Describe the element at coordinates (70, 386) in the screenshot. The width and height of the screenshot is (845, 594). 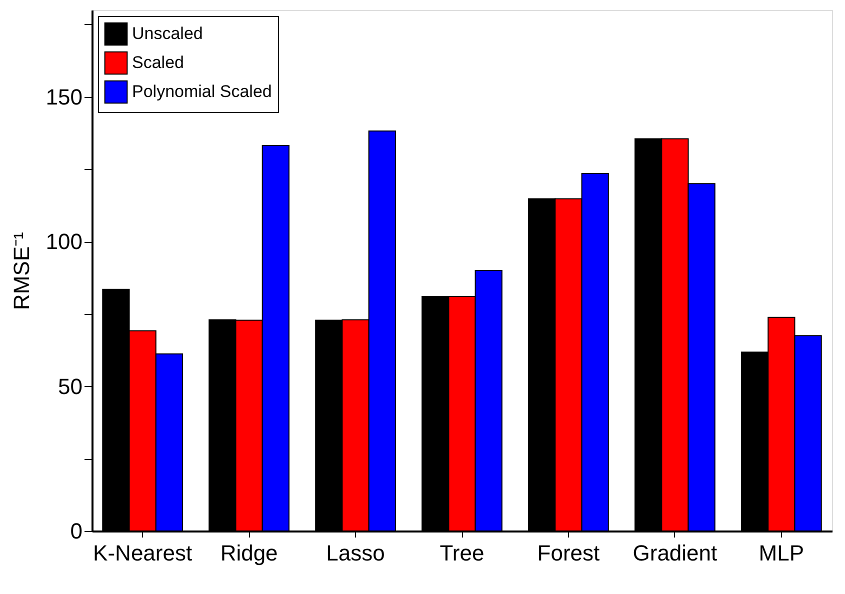
I see `y-tick-label: 50` at that location.